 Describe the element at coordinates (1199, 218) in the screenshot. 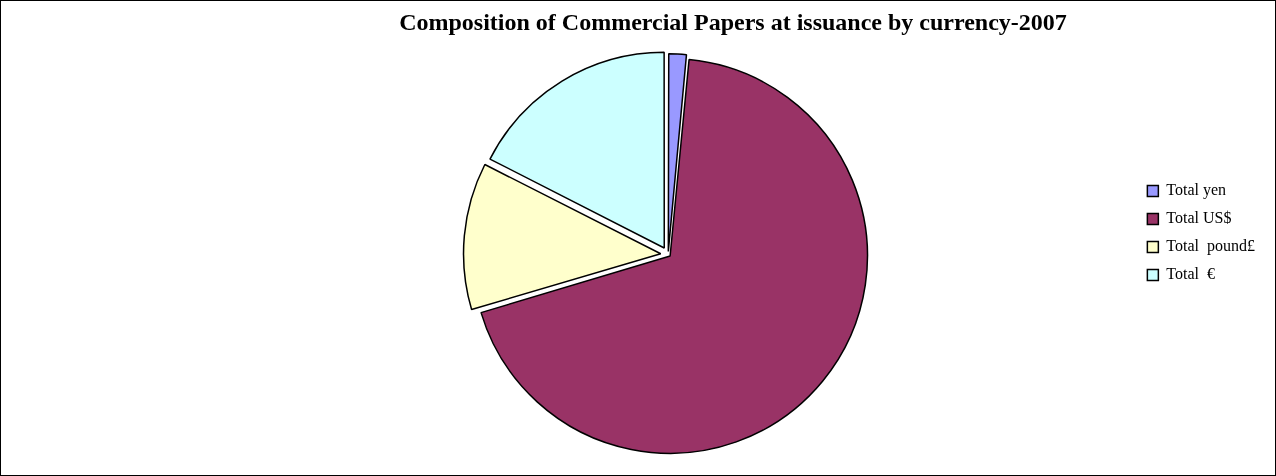

I see `legend-label: Total US$` at that location.